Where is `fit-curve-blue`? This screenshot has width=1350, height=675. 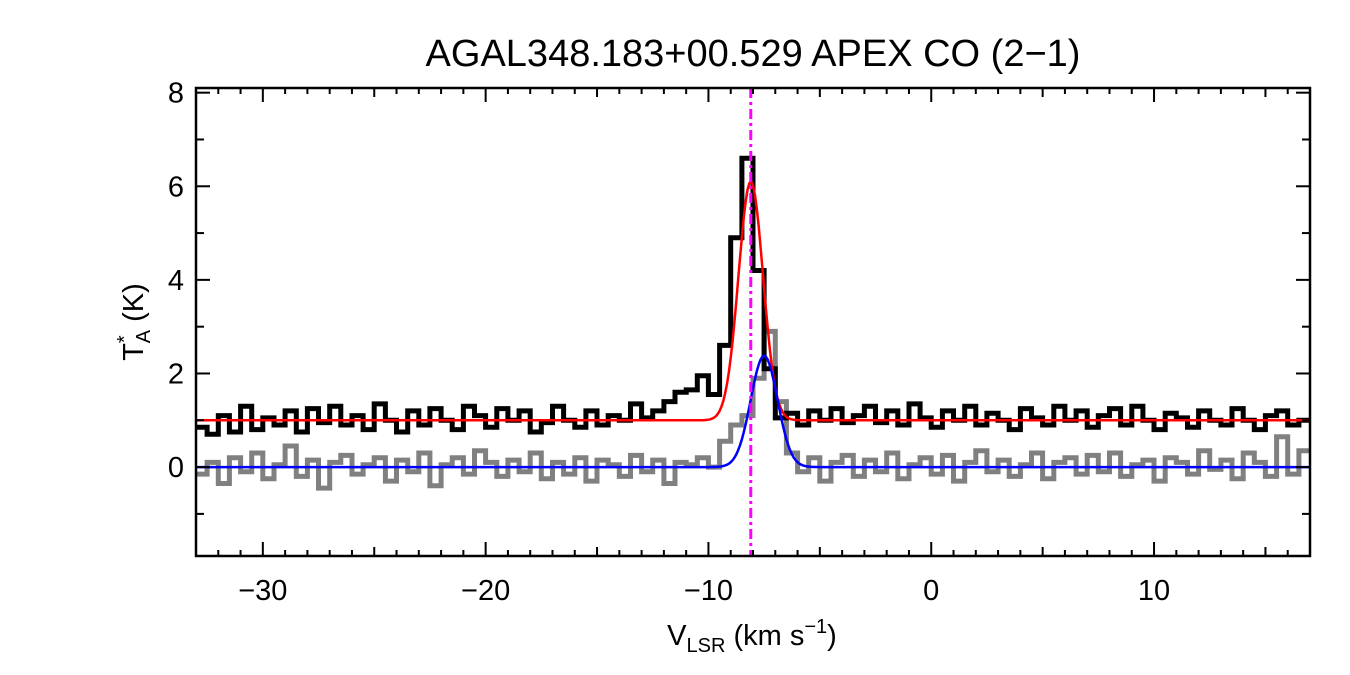
fit-curve-blue is located at coordinates (753, 411).